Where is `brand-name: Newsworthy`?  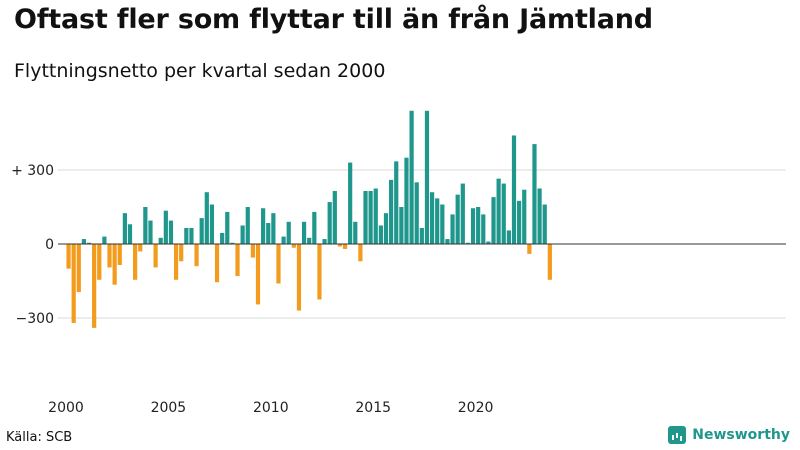 brand-name: Newsworthy is located at coordinates (741, 435).